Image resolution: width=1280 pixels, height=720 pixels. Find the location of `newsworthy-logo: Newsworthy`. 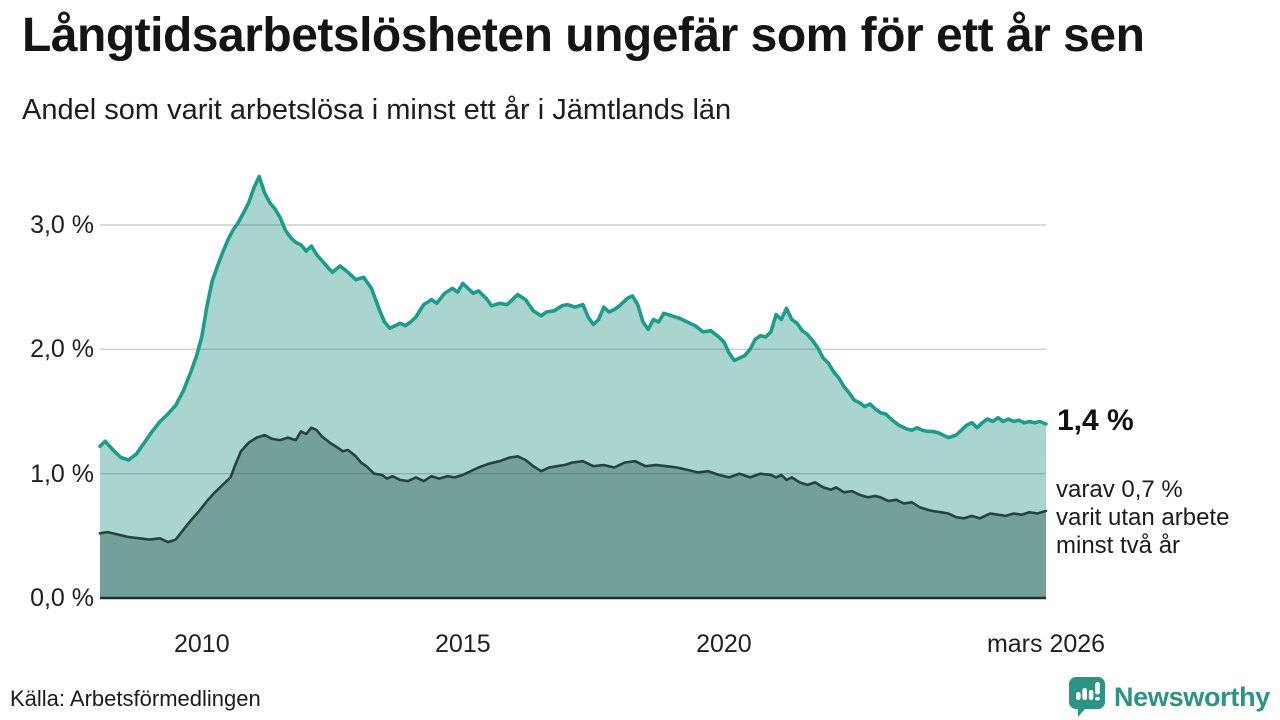

newsworthy-logo: Newsworthy is located at coordinates (1169, 697).